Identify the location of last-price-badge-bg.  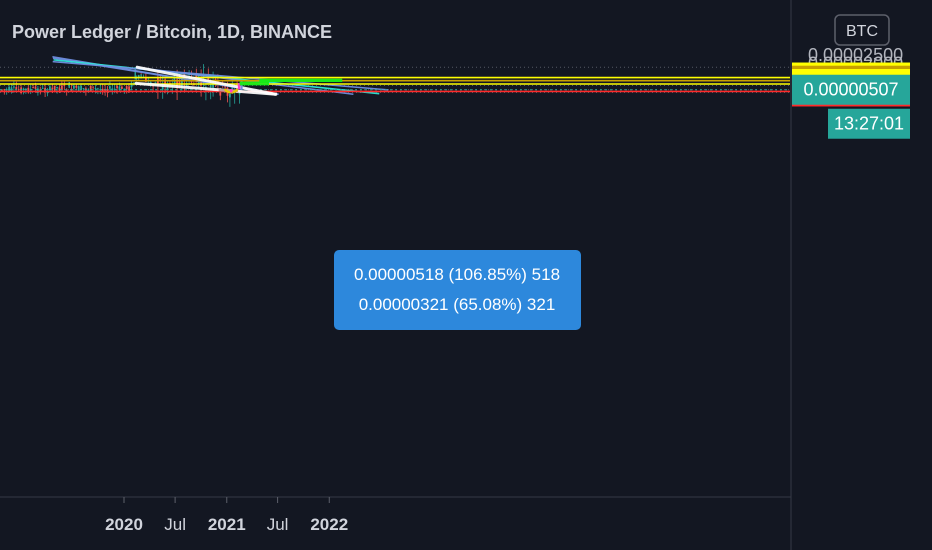
(851, 89).